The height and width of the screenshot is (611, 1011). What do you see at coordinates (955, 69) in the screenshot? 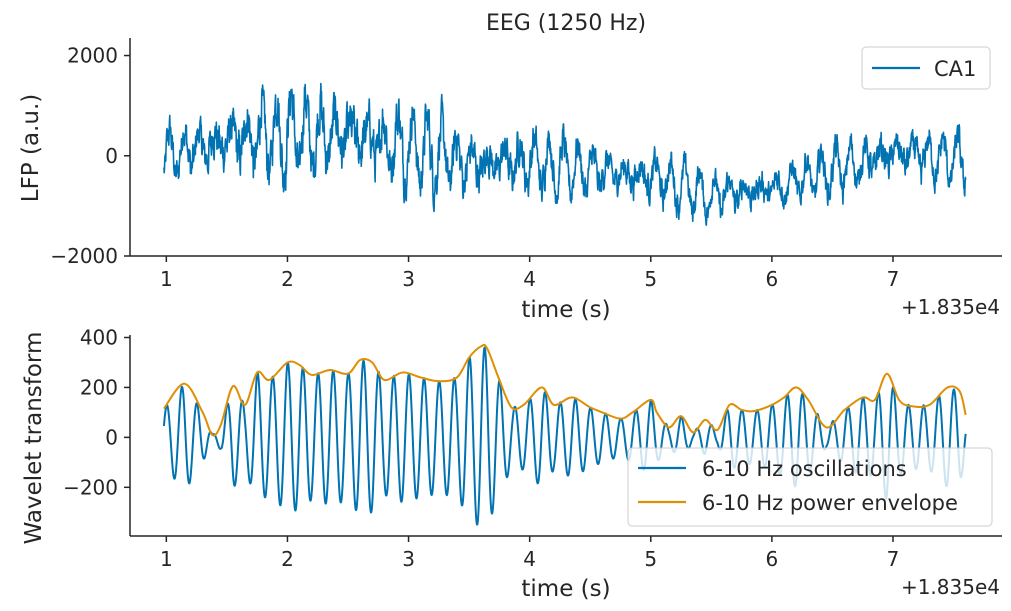
I see `lfp-legend-label-ca1: CA1` at bounding box center [955, 69].